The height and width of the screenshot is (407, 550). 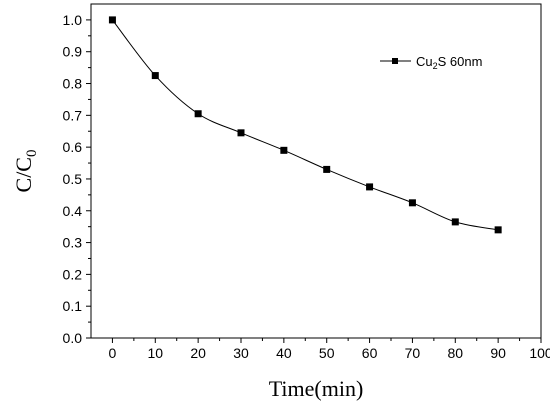 I want to click on legend: Cu2S 60nm, so click(x=431, y=62).